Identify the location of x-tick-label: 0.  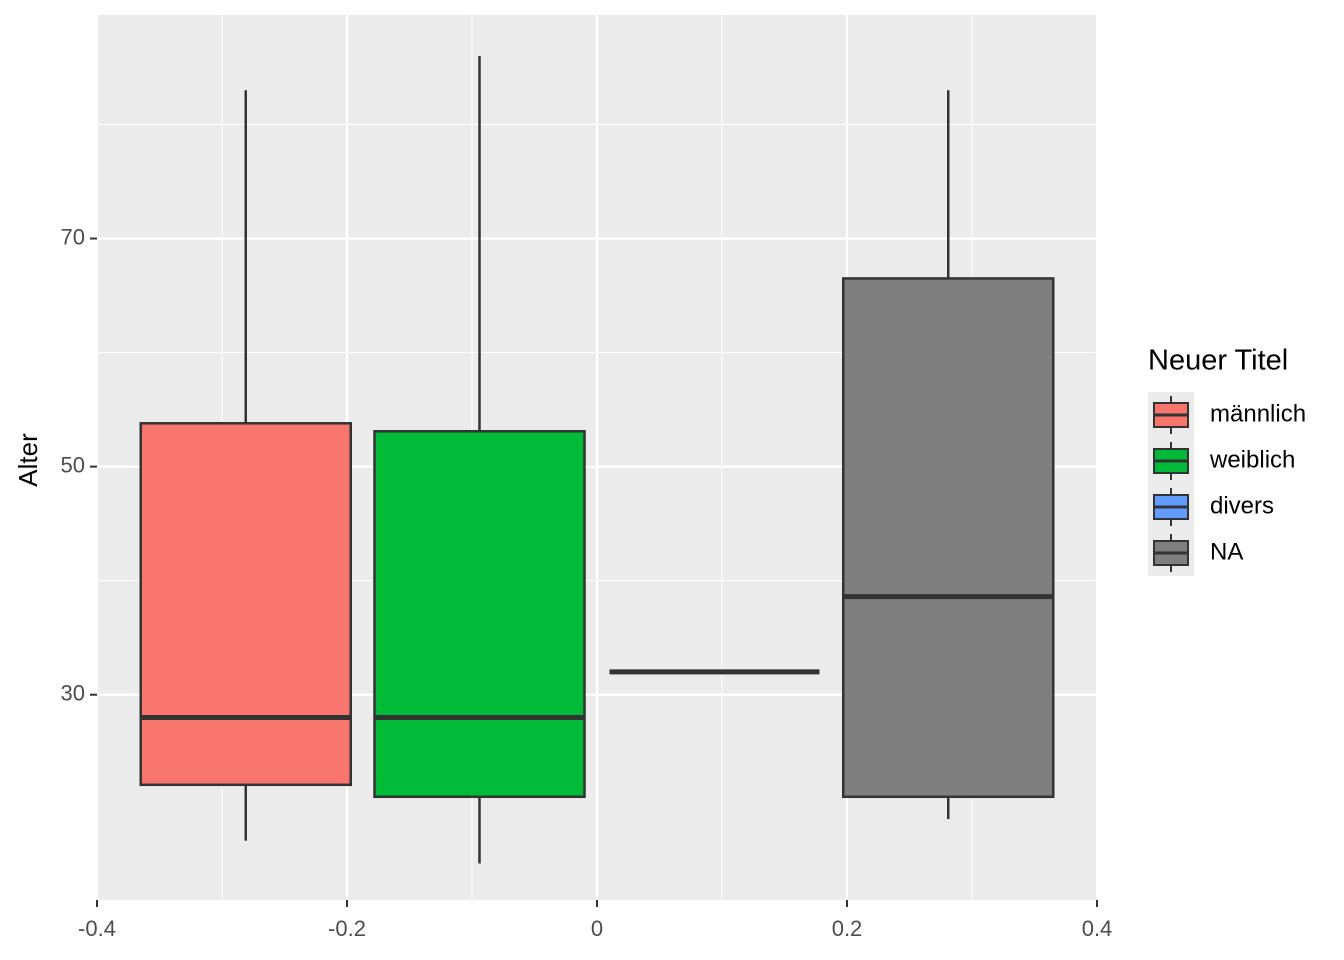
(597, 928).